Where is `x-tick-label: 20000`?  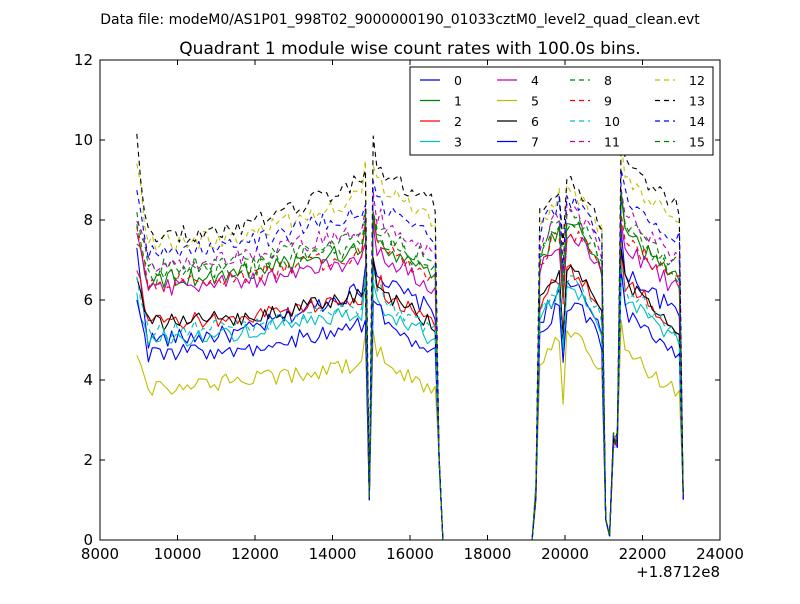
x-tick-label: 20000 is located at coordinates (565, 554).